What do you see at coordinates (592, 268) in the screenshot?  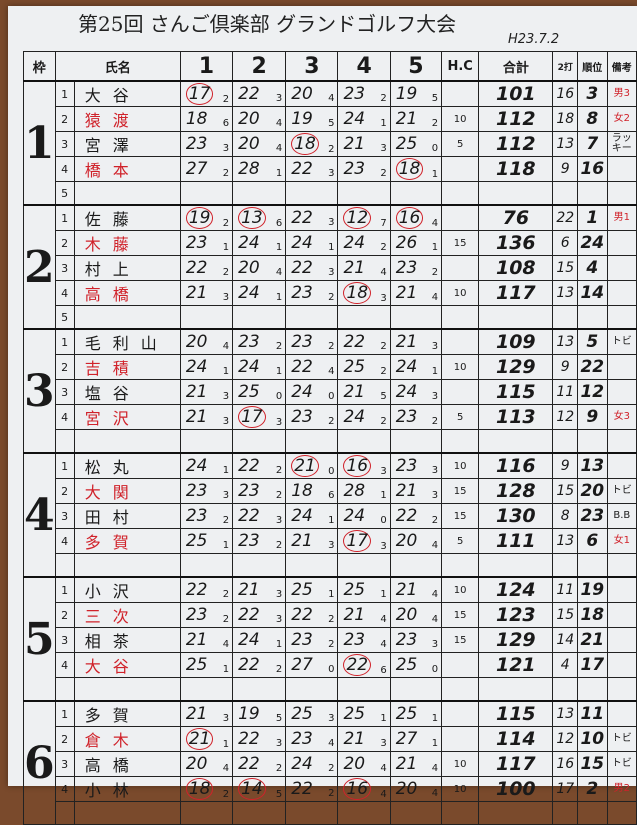 I see `rank: 4` at bounding box center [592, 268].